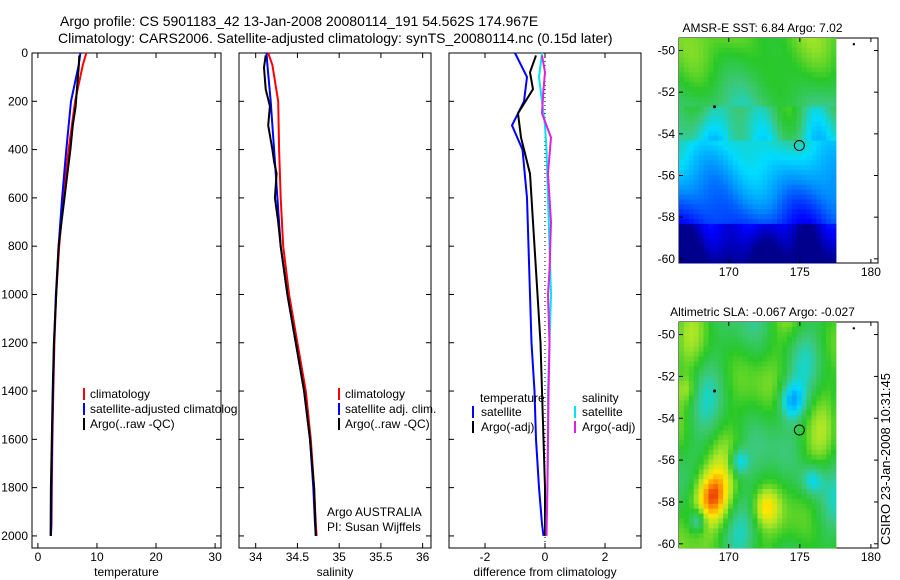 The width and height of the screenshot is (900, 580). What do you see at coordinates (156, 557) in the screenshot?
I see `x-tick-label: 20` at bounding box center [156, 557].